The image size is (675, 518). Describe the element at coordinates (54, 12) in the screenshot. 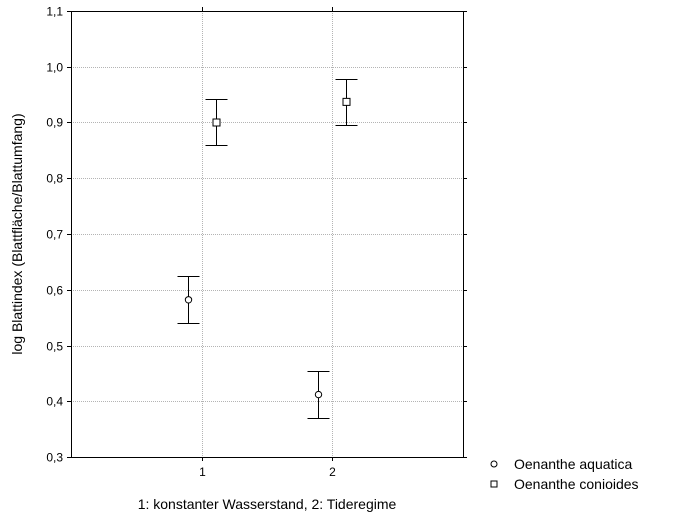

I see `y-tick-label: 1,1` at that location.